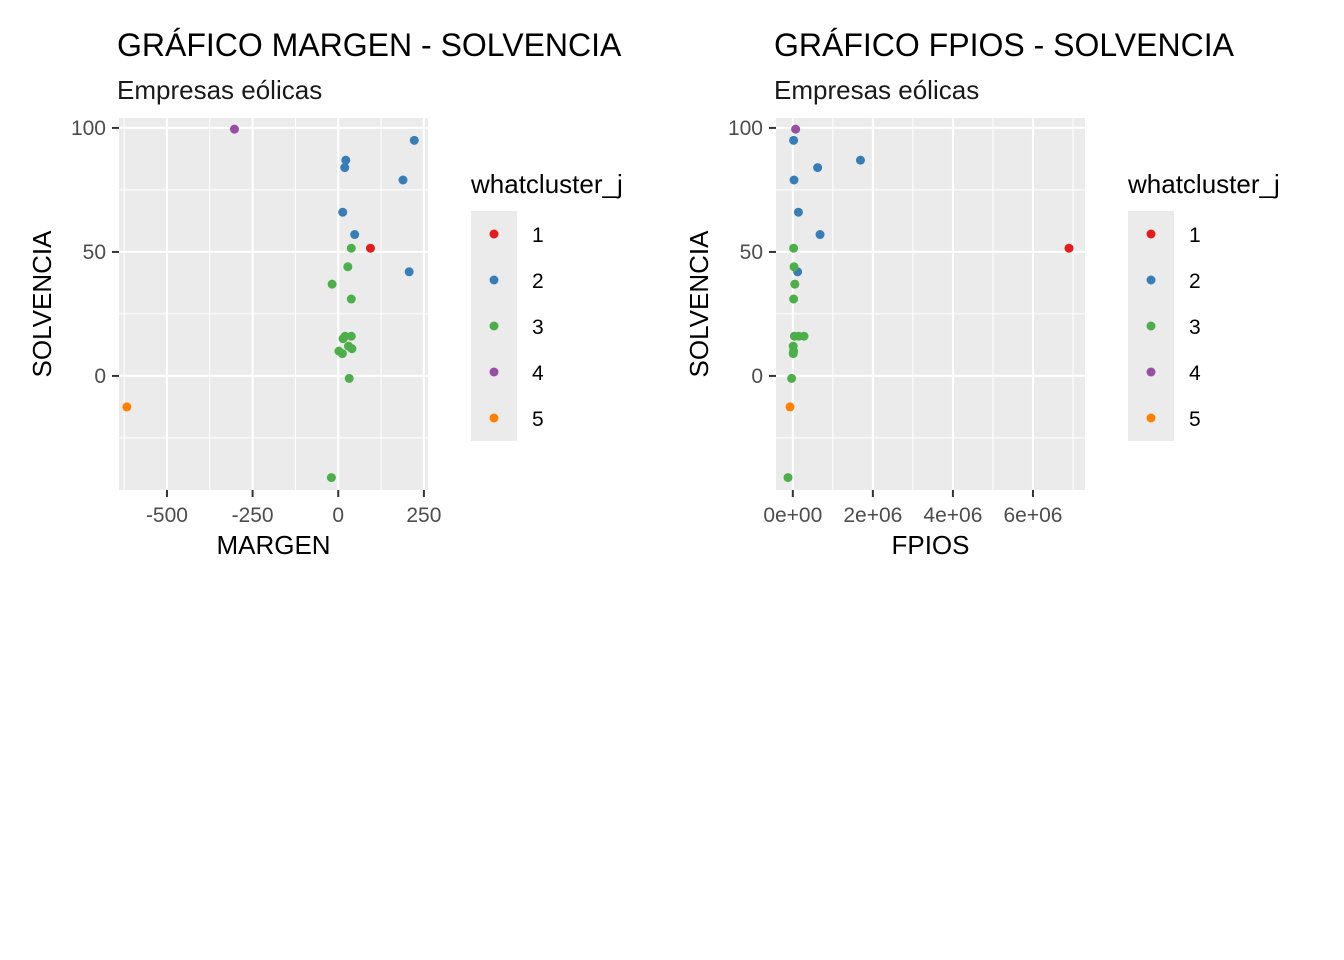  Describe the element at coordinates (338, 515) in the screenshot. I see `x-tick-label: 0` at that location.